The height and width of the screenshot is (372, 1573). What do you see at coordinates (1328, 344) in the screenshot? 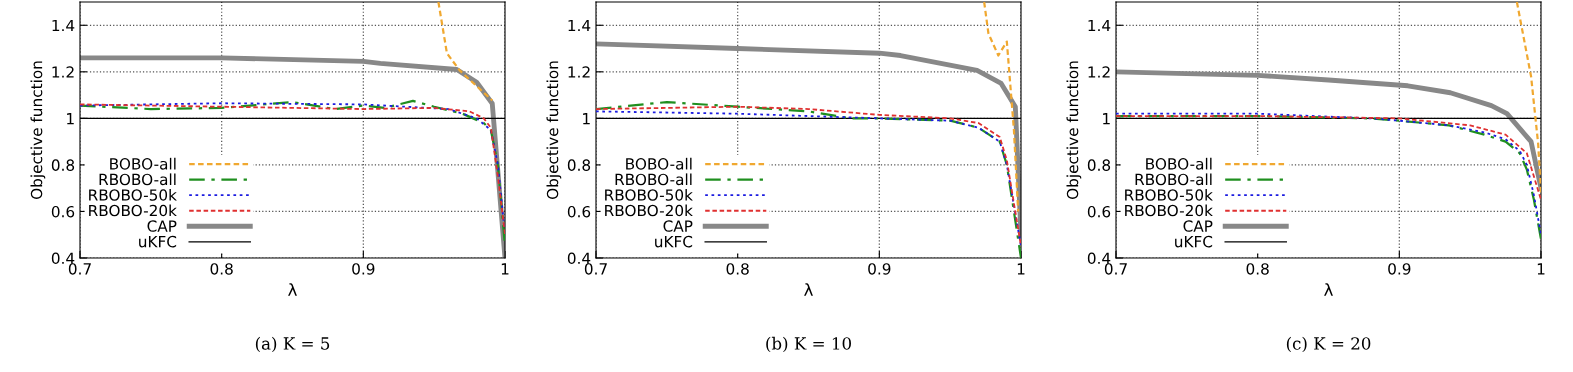
I see `text: (c) K = 20` at bounding box center [1328, 344].